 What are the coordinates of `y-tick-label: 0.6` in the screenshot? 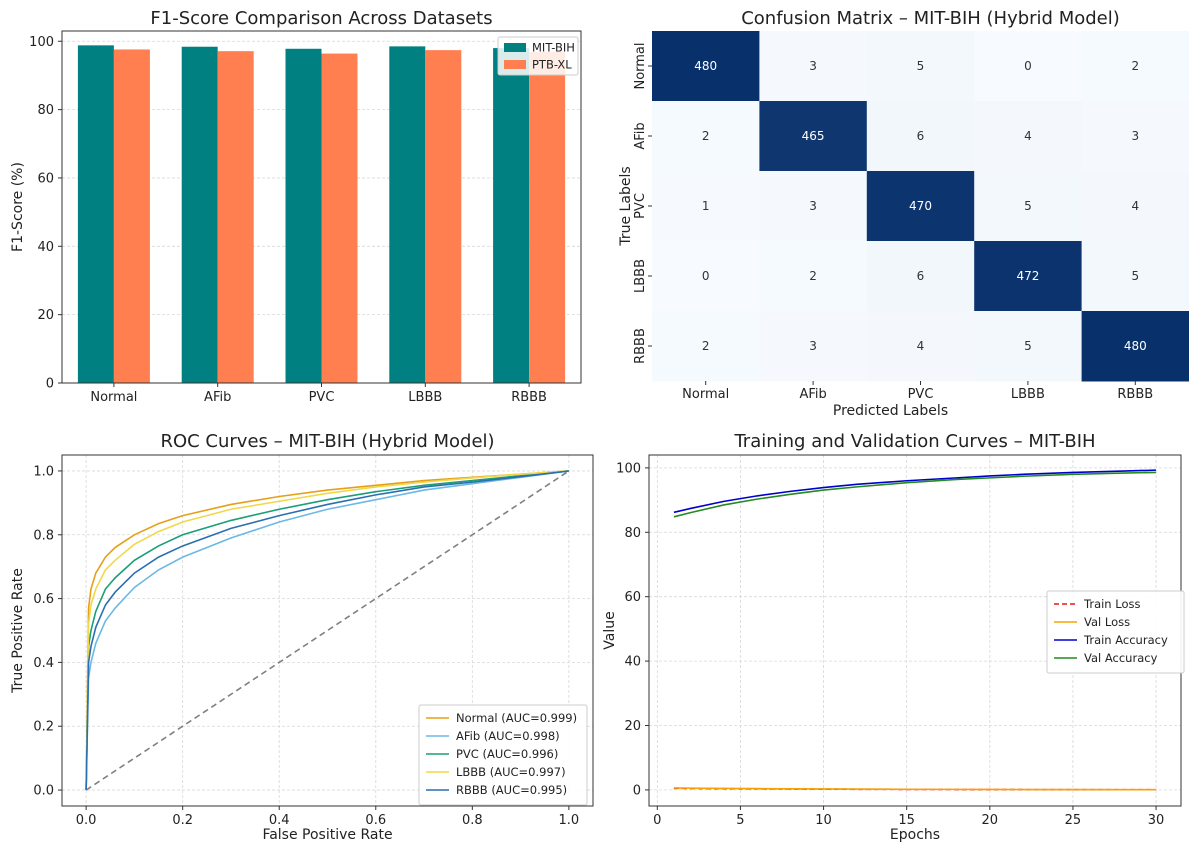 It's located at (43, 599).